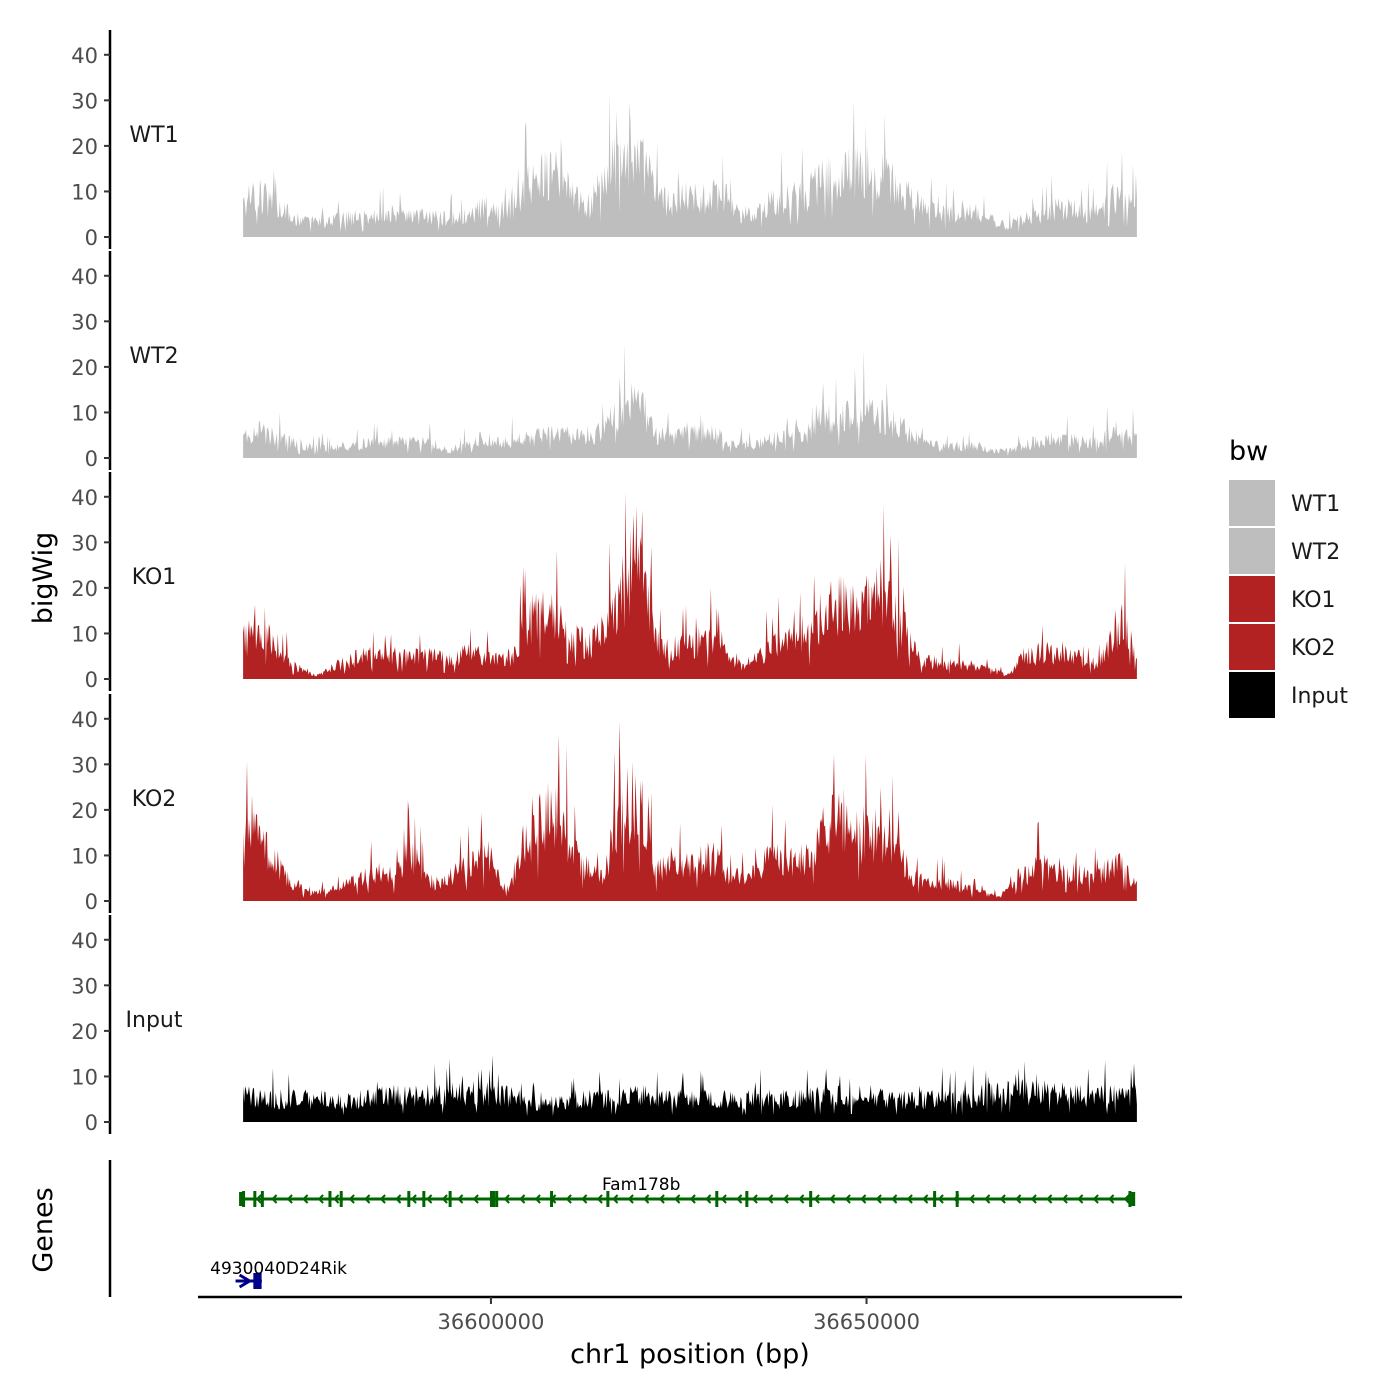  I want to click on track-wt2: 0 10 20 30 40 WT2, so click(604, 361).